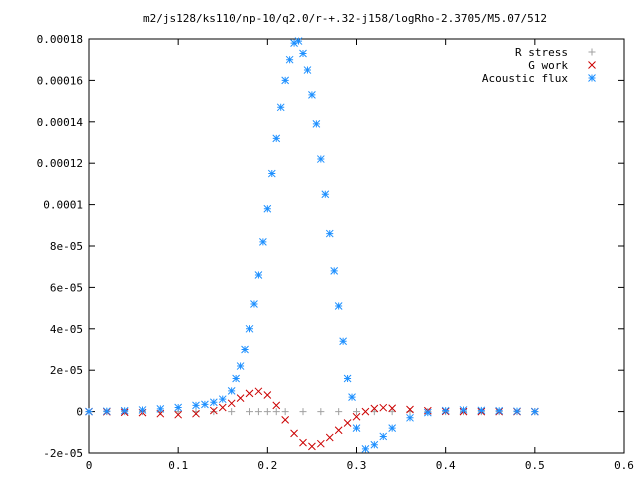  Describe the element at coordinates (624, 465) in the screenshot. I see `x-tick-label: 0.6` at that location.